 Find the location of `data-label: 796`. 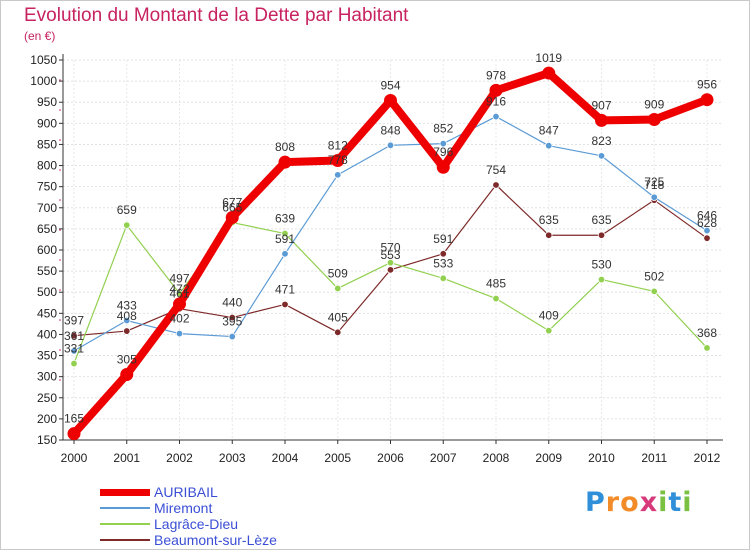

data-label: 796 is located at coordinates (443, 152).